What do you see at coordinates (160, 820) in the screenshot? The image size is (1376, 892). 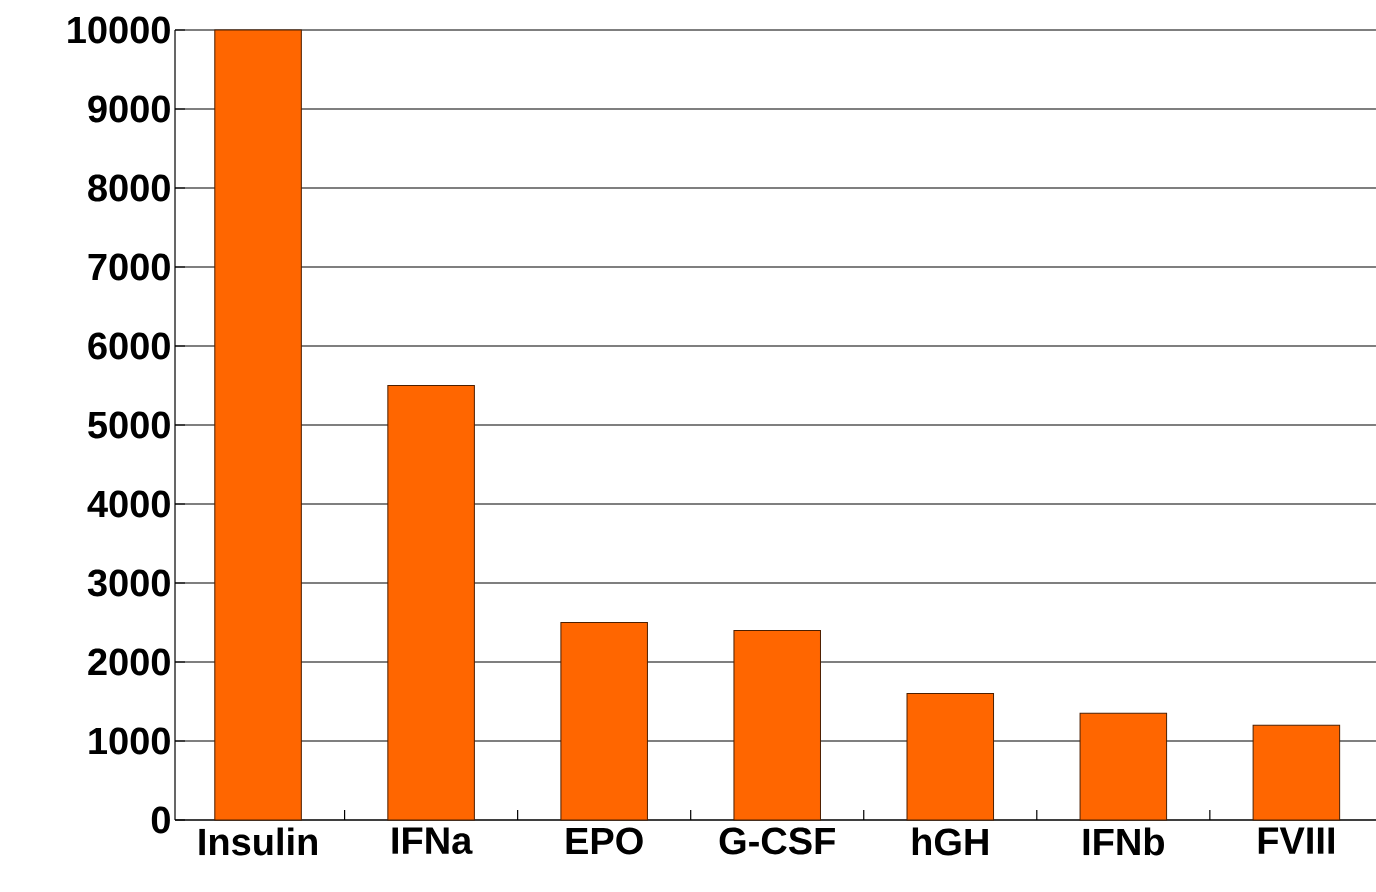 I see `y-tick-label: 0` at bounding box center [160, 820].